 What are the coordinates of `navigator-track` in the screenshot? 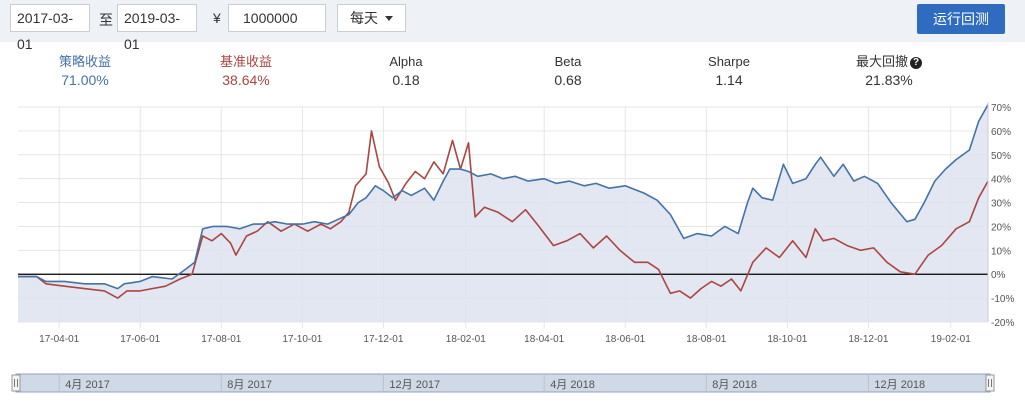 It's located at (503, 383).